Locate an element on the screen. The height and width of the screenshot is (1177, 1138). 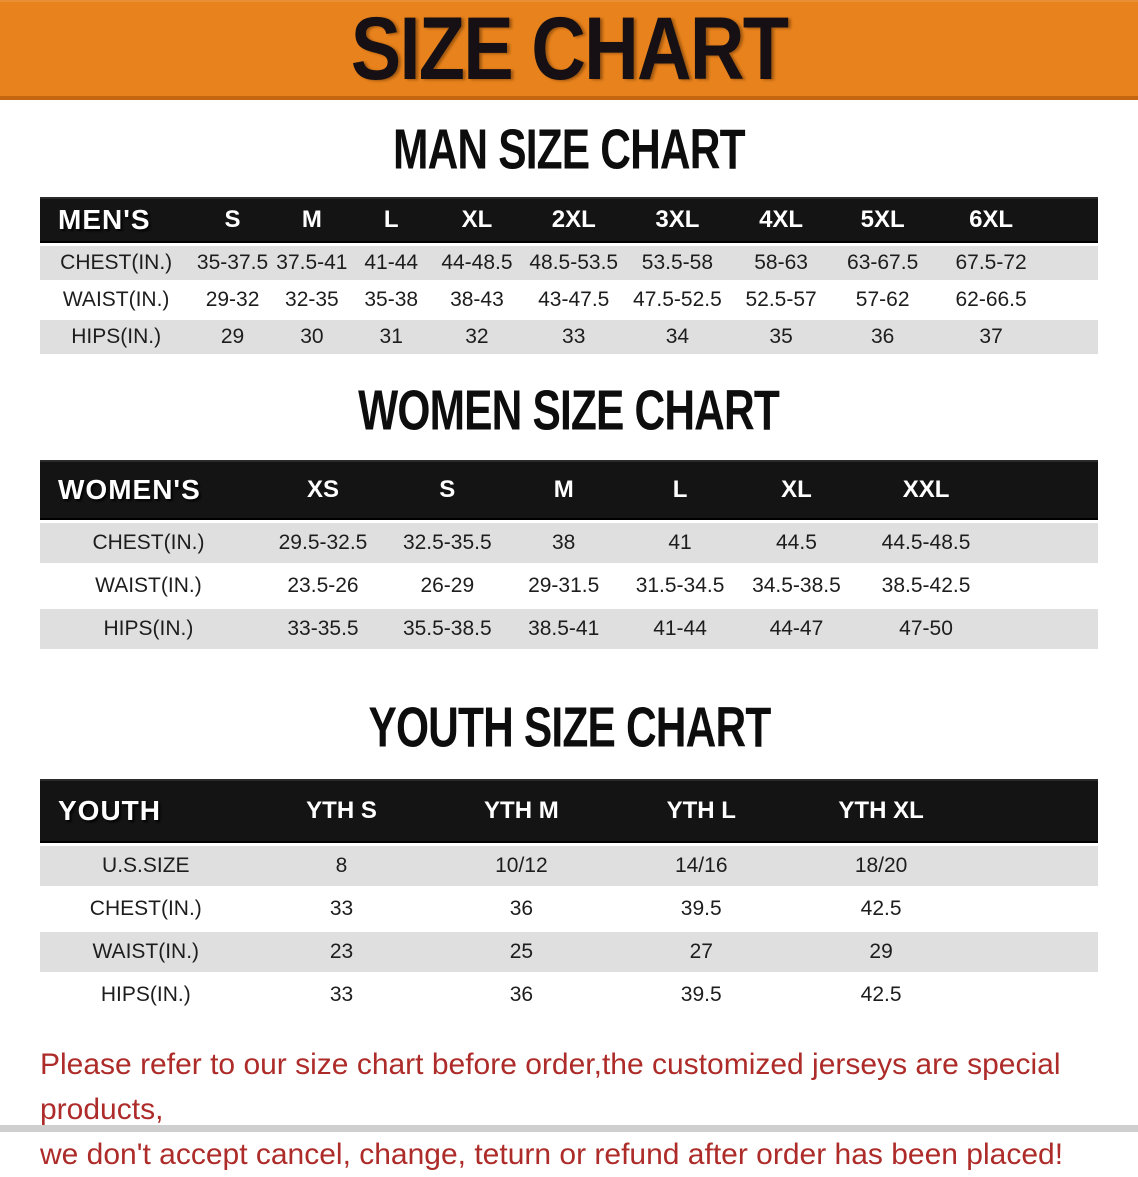
size-cell: 30 is located at coordinates (312, 336).